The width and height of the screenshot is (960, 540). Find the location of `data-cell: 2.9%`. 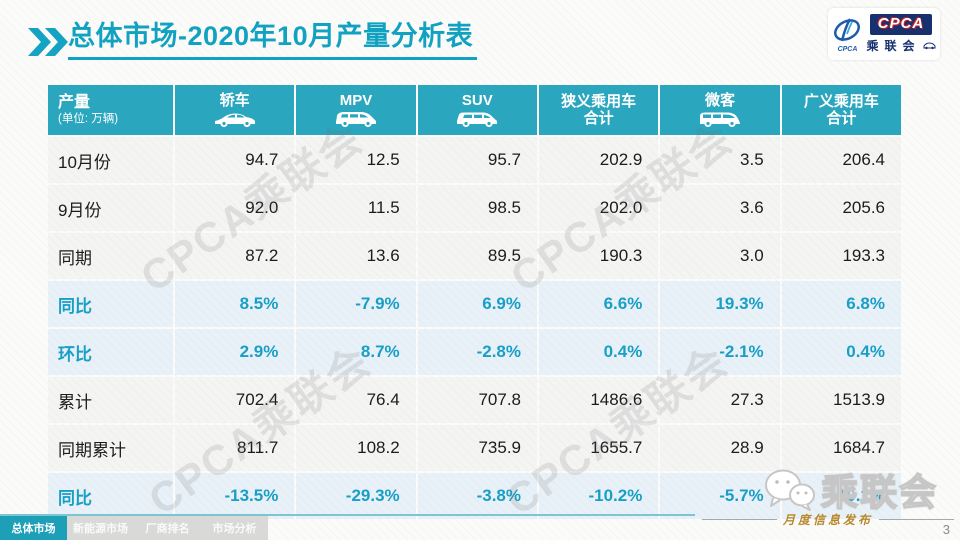

data-cell: 2.9% is located at coordinates (235, 352).